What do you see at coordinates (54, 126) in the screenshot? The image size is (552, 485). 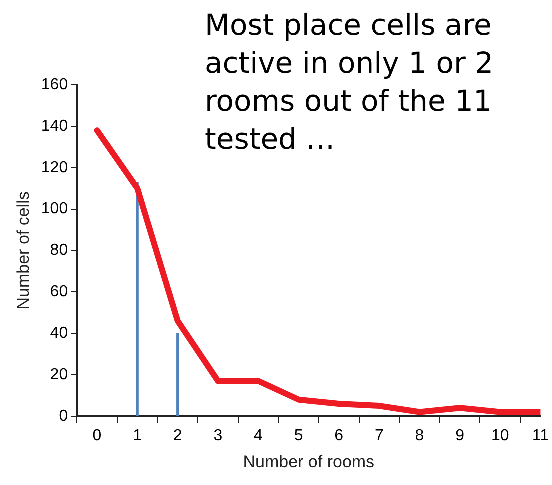 I see `y-tick-label: 140` at bounding box center [54, 126].